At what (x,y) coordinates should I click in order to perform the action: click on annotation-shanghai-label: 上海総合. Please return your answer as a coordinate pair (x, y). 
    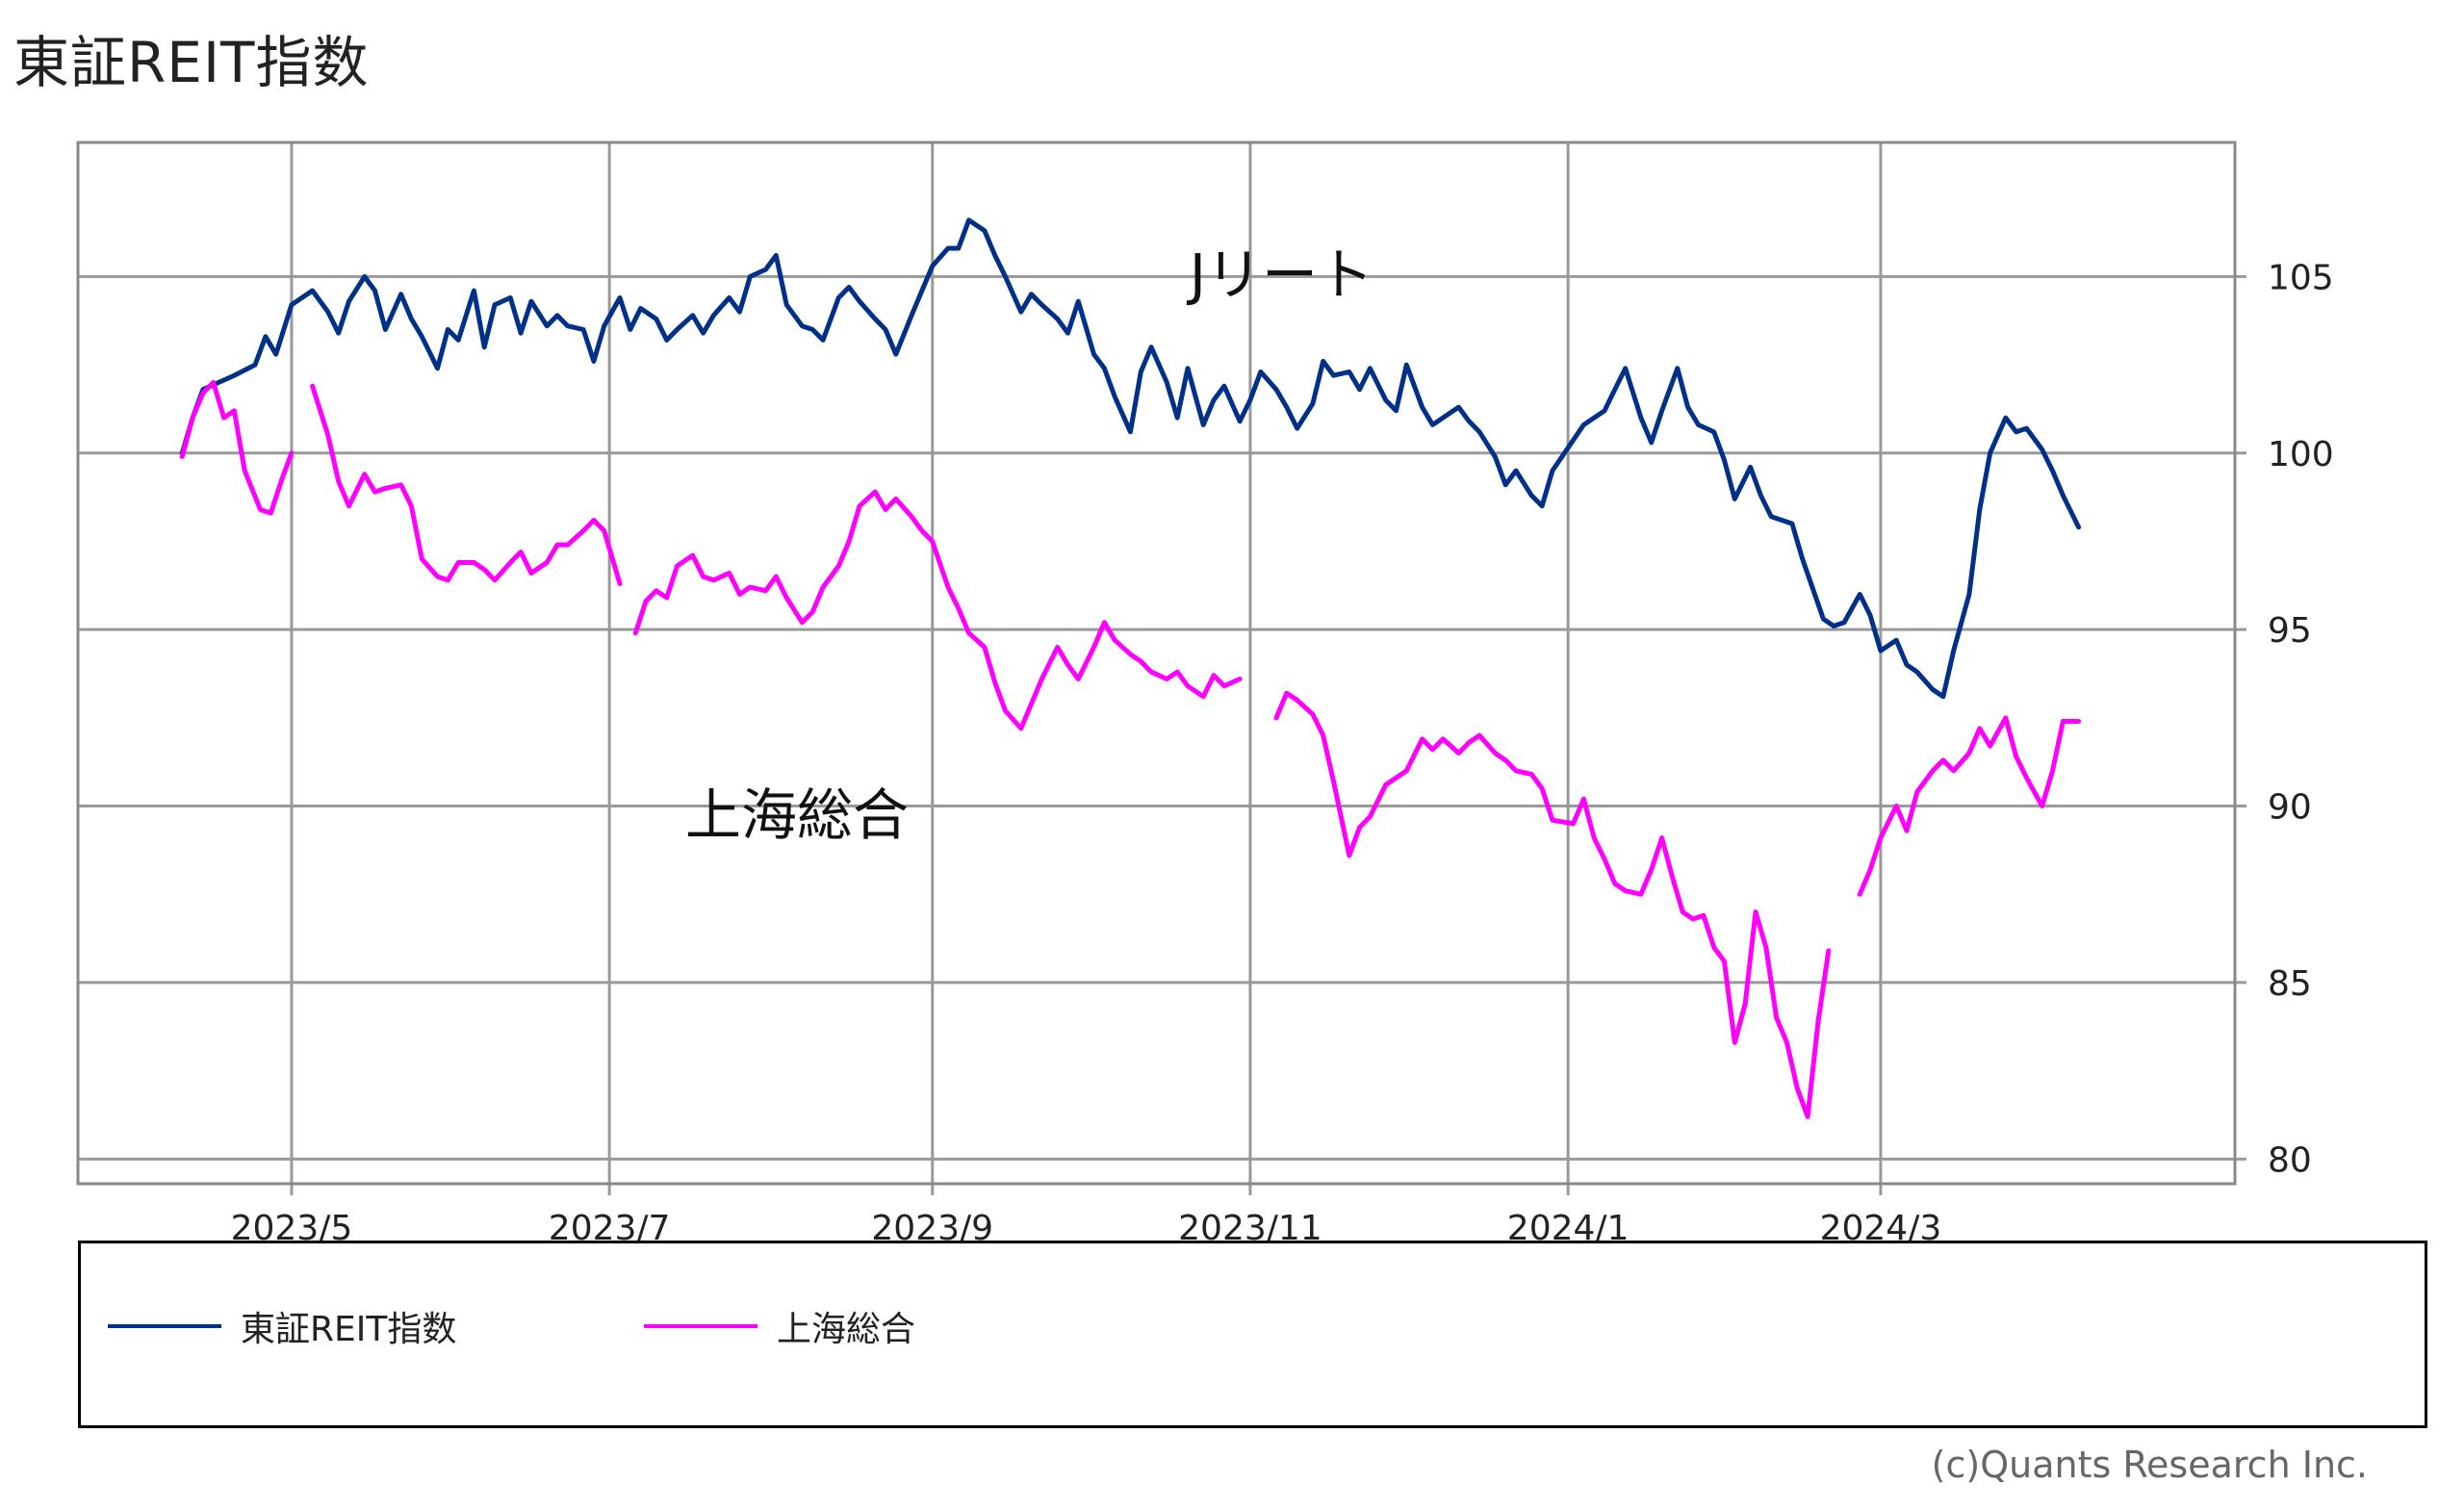
    Looking at the image, I should click on (797, 815).